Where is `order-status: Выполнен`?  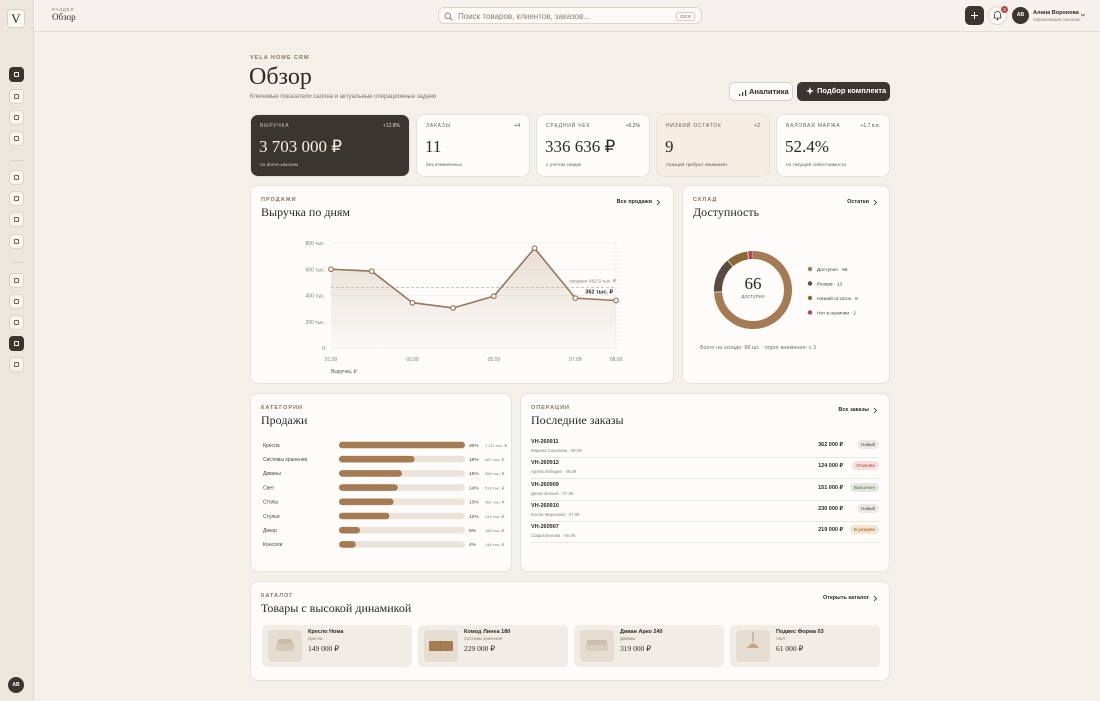
order-status: Выполнен is located at coordinates (864, 487).